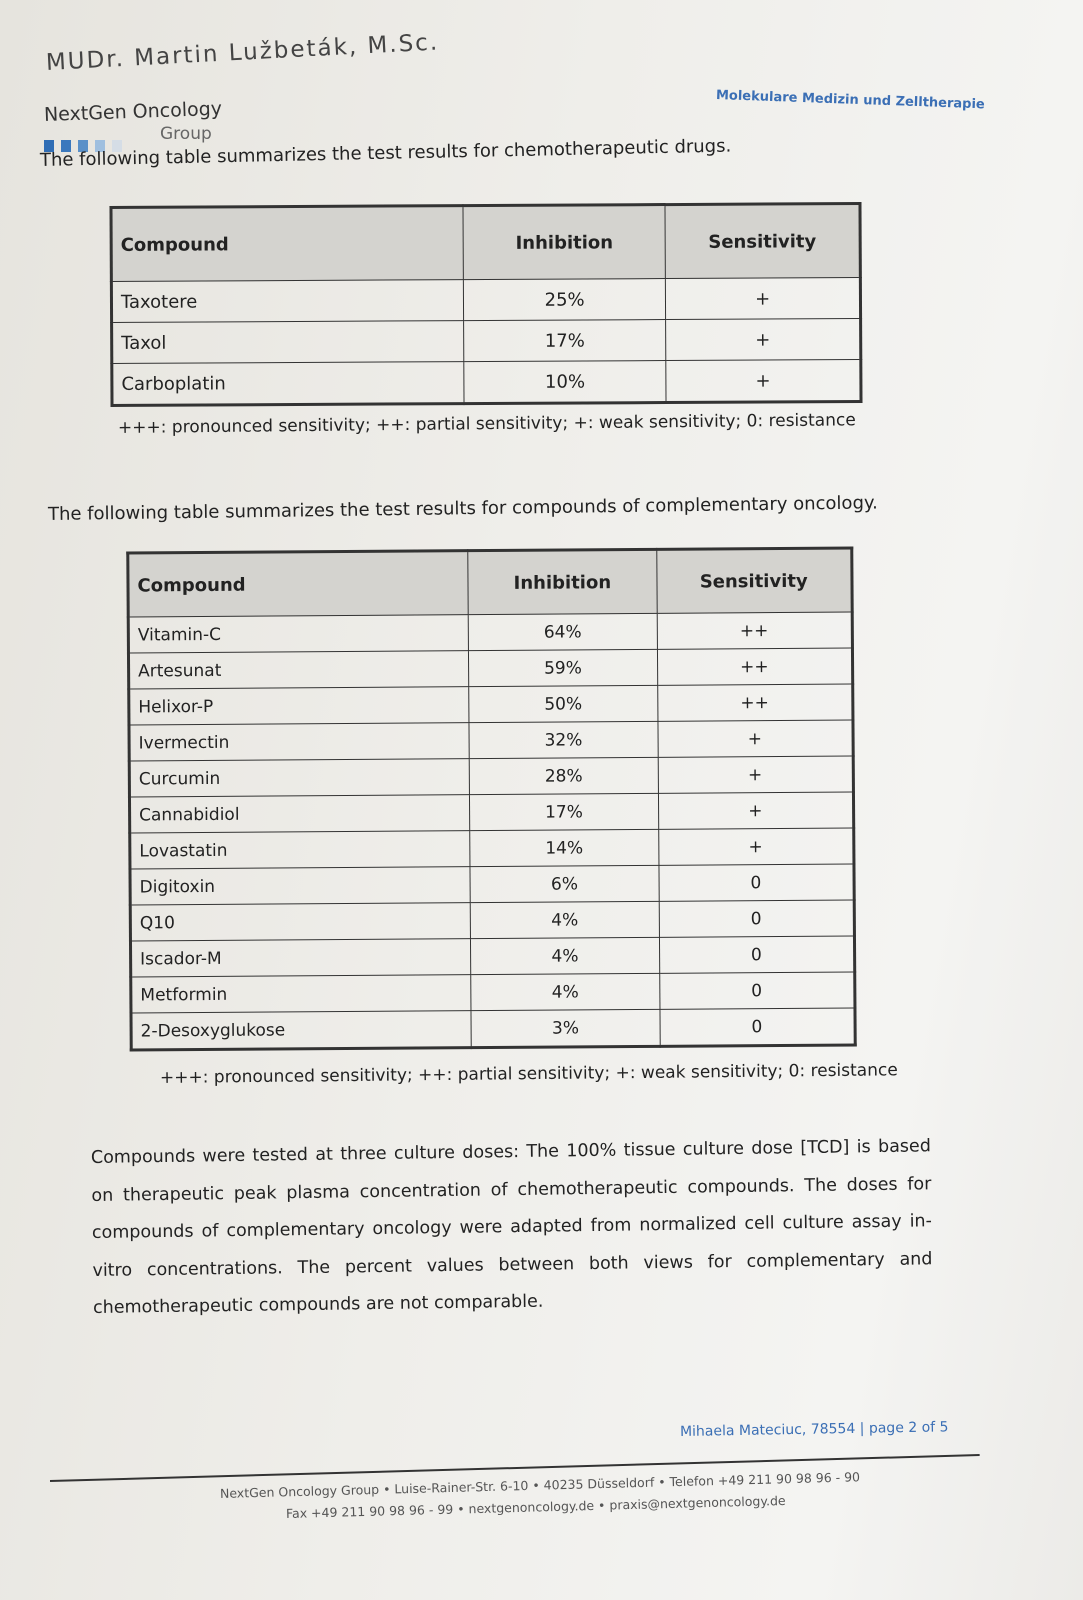  What do you see at coordinates (300, 850) in the screenshot?
I see `compound-cell: Lovastatin` at bounding box center [300, 850].